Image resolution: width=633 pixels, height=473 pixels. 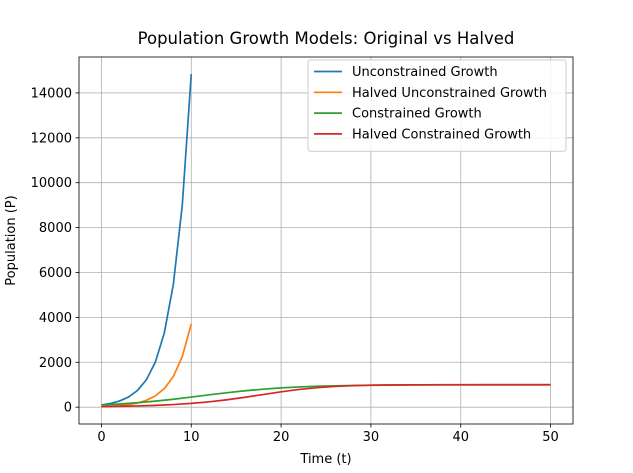 What do you see at coordinates (281, 437) in the screenshot?
I see `x-tick-label: 20` at bounding box center [281, 437].